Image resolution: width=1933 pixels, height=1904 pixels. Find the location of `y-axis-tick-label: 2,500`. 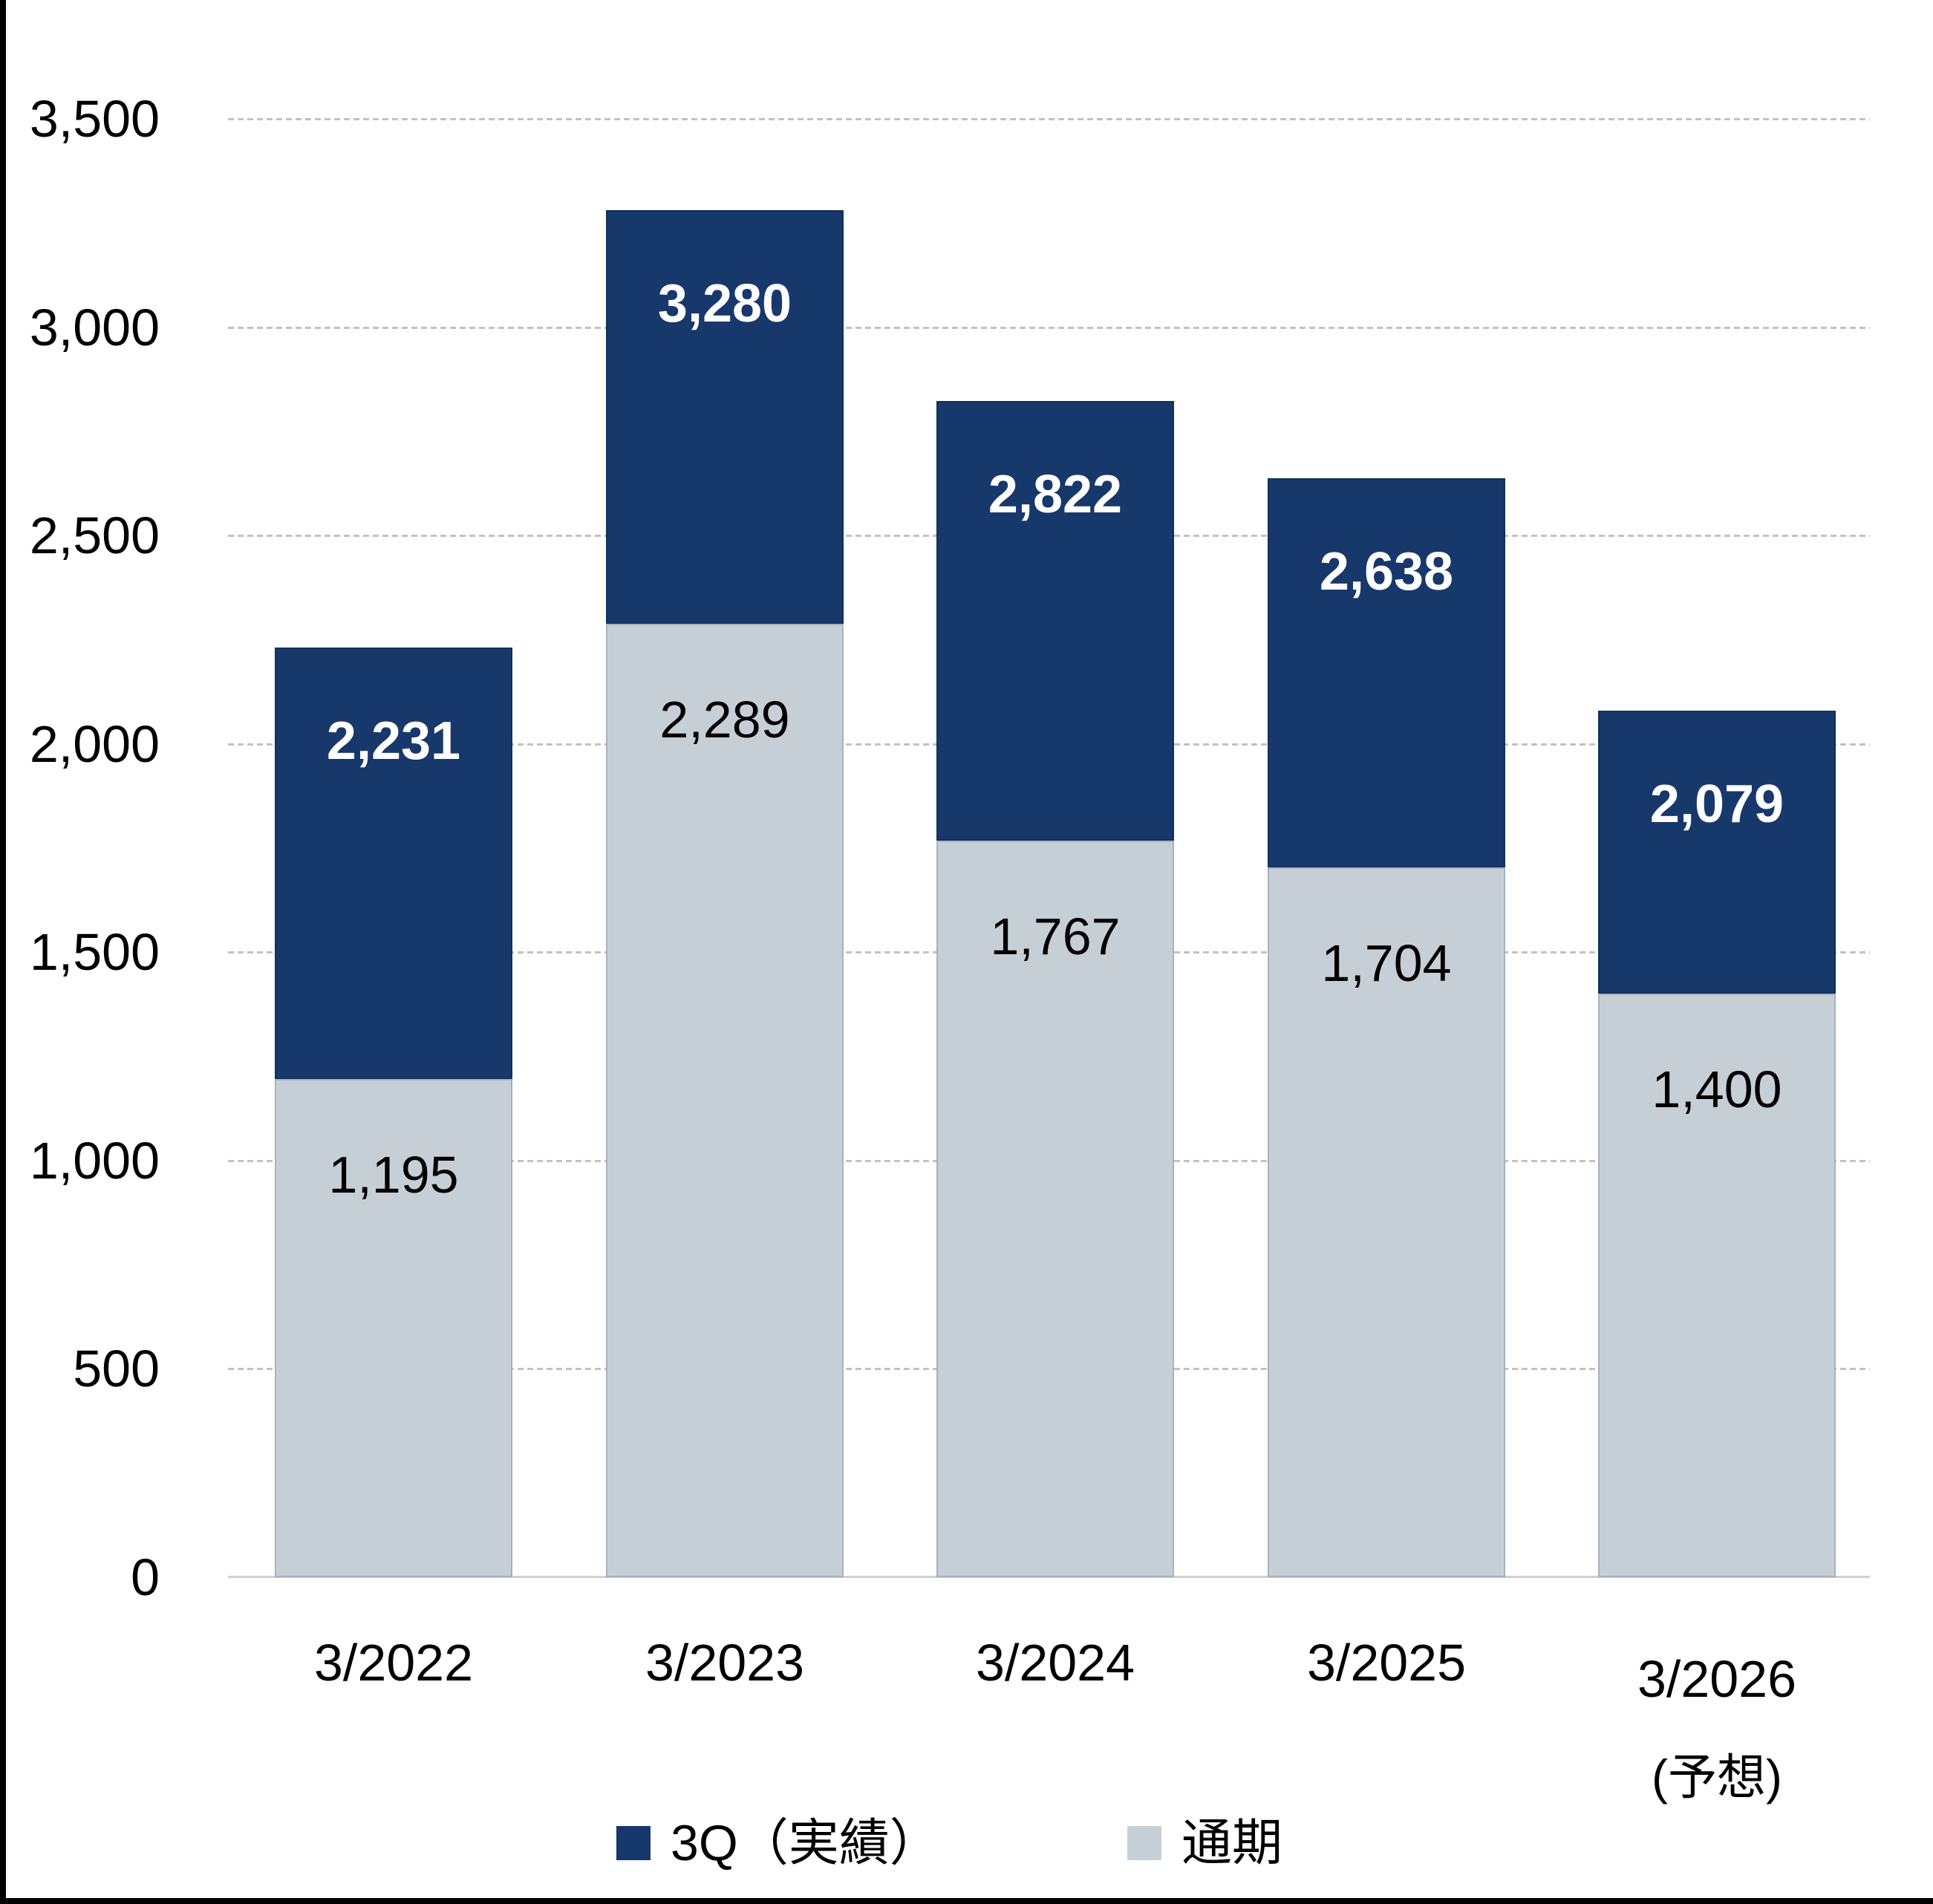

y-axis-tick-label: 2,500 is located at coordinates (94, 535).